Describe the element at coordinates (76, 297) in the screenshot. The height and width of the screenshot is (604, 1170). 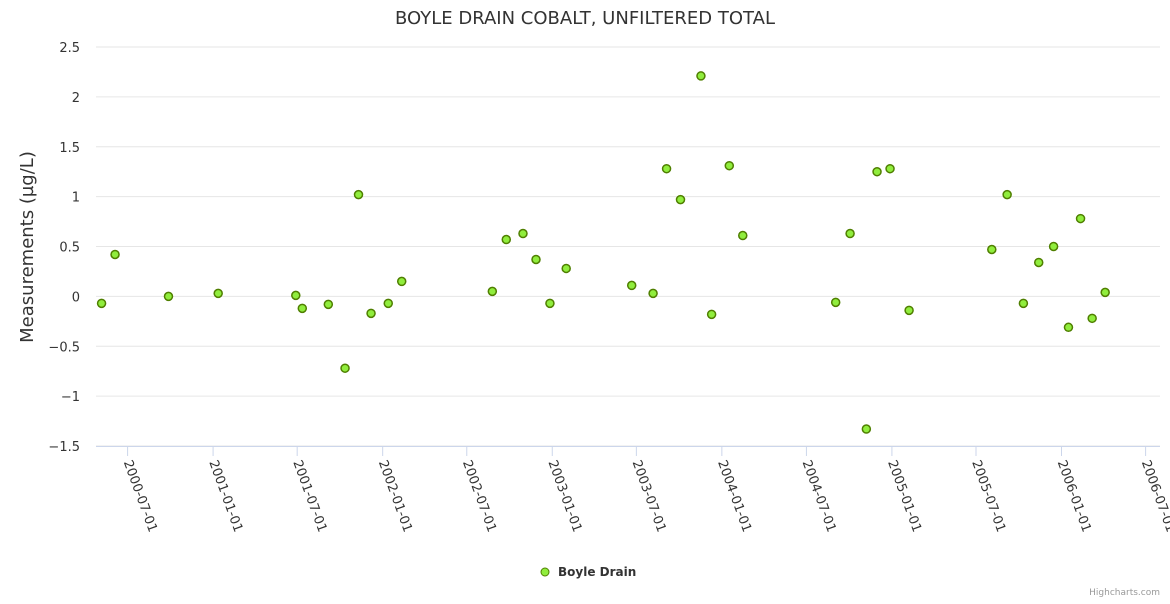
I see `y-tick-label: 0` at that location.